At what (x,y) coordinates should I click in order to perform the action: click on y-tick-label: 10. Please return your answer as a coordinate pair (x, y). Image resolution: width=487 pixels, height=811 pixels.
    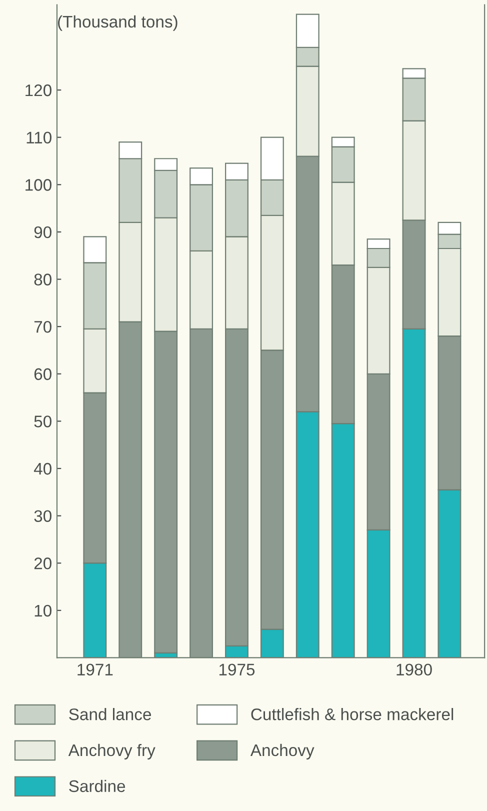
    Looking at the image, I should click on (43, 610).